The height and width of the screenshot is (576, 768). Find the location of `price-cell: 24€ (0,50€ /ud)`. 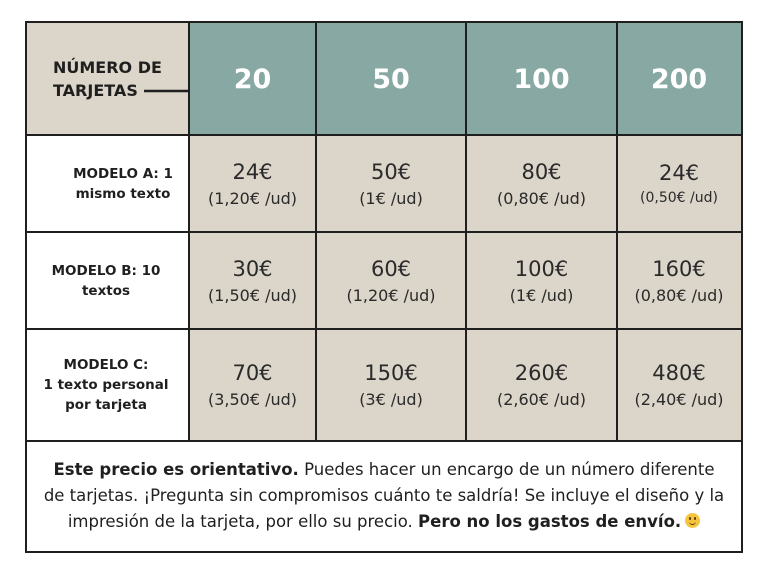

price-cell: 24€ (0,50€ /ud) is located at coordinates (679, 183).